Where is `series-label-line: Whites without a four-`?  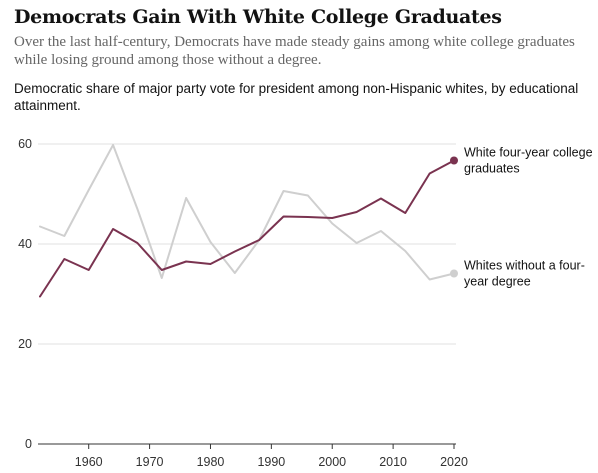 series-label-line: Whites without a four- is located at coordinates (524, 266).